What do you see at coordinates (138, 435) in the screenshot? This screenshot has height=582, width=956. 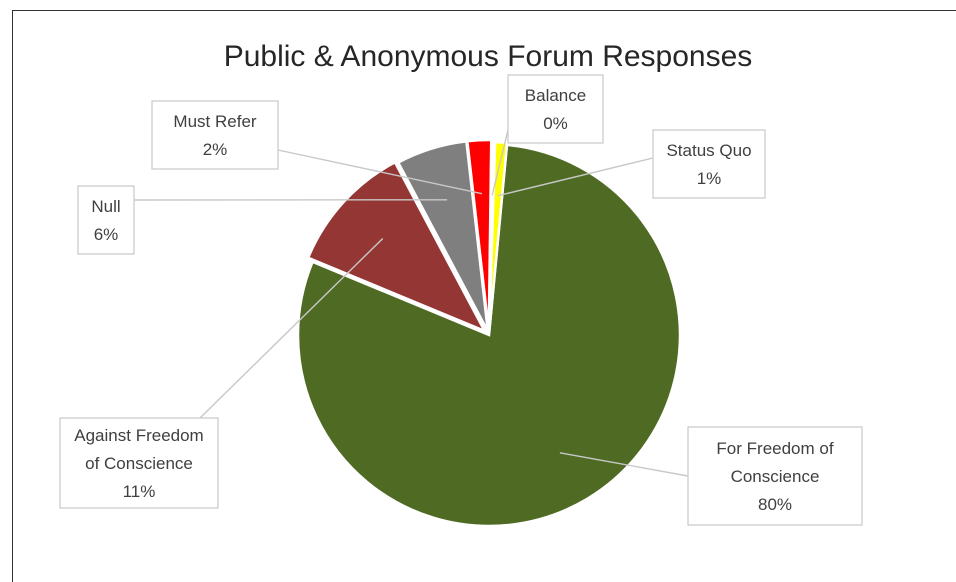 I see `data-label-category: Against Freedom` at bounding box center [138, 435].